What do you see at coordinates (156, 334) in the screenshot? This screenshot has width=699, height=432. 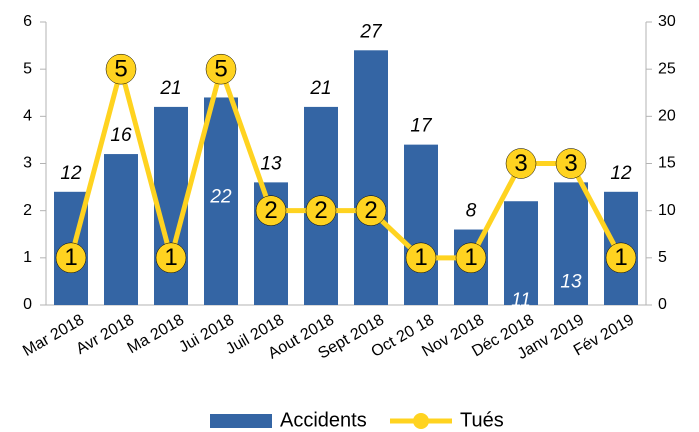 I see `x-tick-label: Ma 2018` at bounding box center [156, 334].